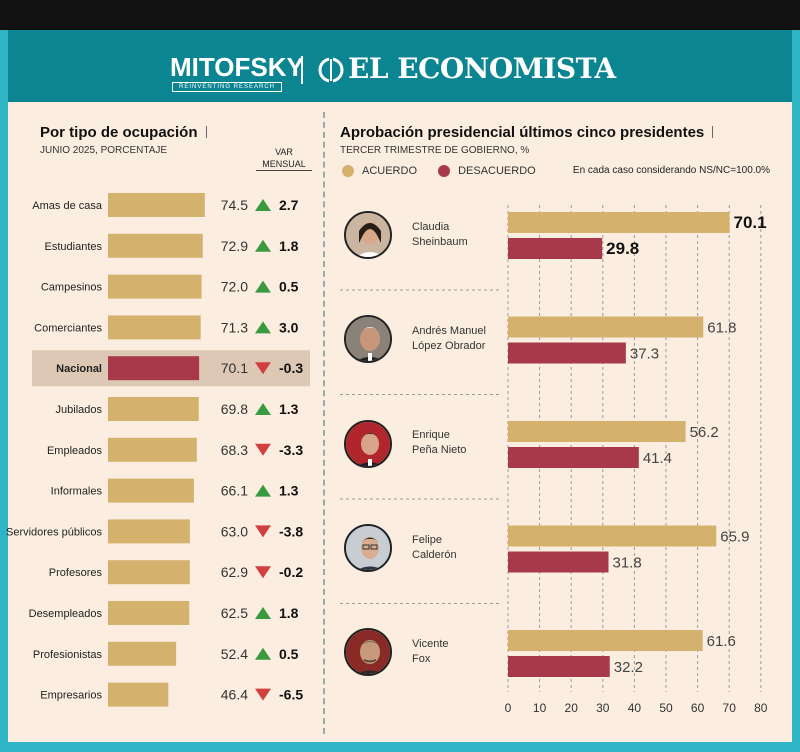 Image resolution: width=800 pixels, height=752 pixels. What do you see at coordinates (302, 70) in the screenshot?
I see `banner-separator` at bounding box center [302, 70].